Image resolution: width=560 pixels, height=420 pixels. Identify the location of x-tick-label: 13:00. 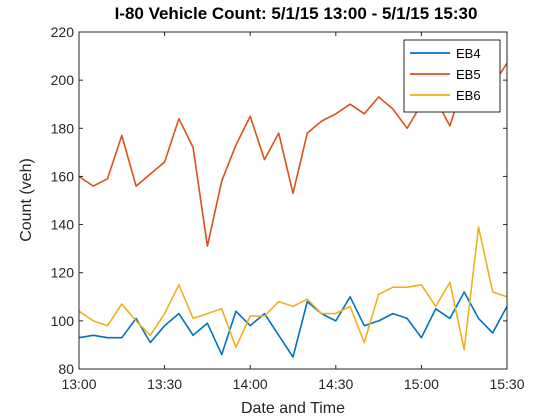
(78, 384).